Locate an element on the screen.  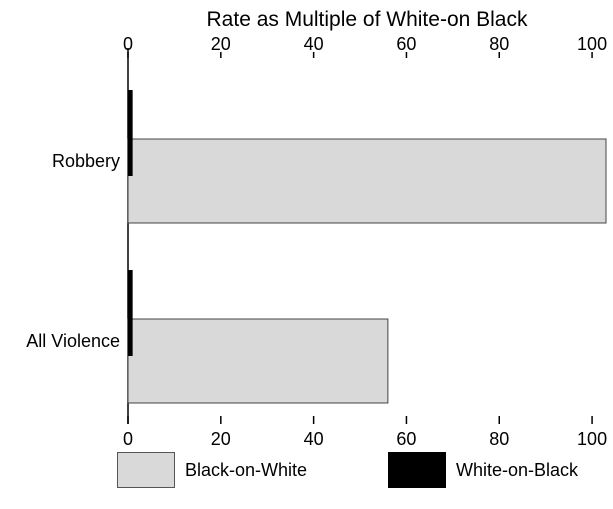
bar-white-on-black-robbery is located at coordinates (130, 133).